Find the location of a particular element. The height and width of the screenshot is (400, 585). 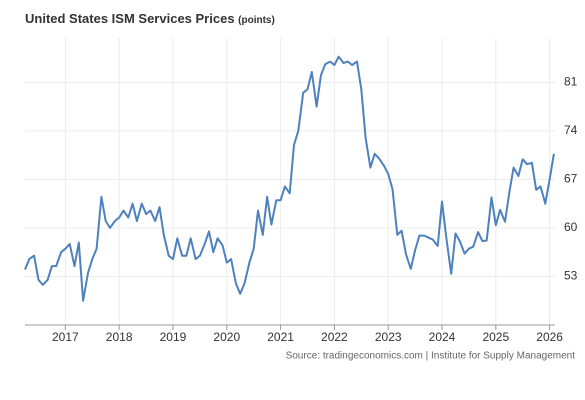

x-tick-label: 2017 is located at coordinates (65, 337).